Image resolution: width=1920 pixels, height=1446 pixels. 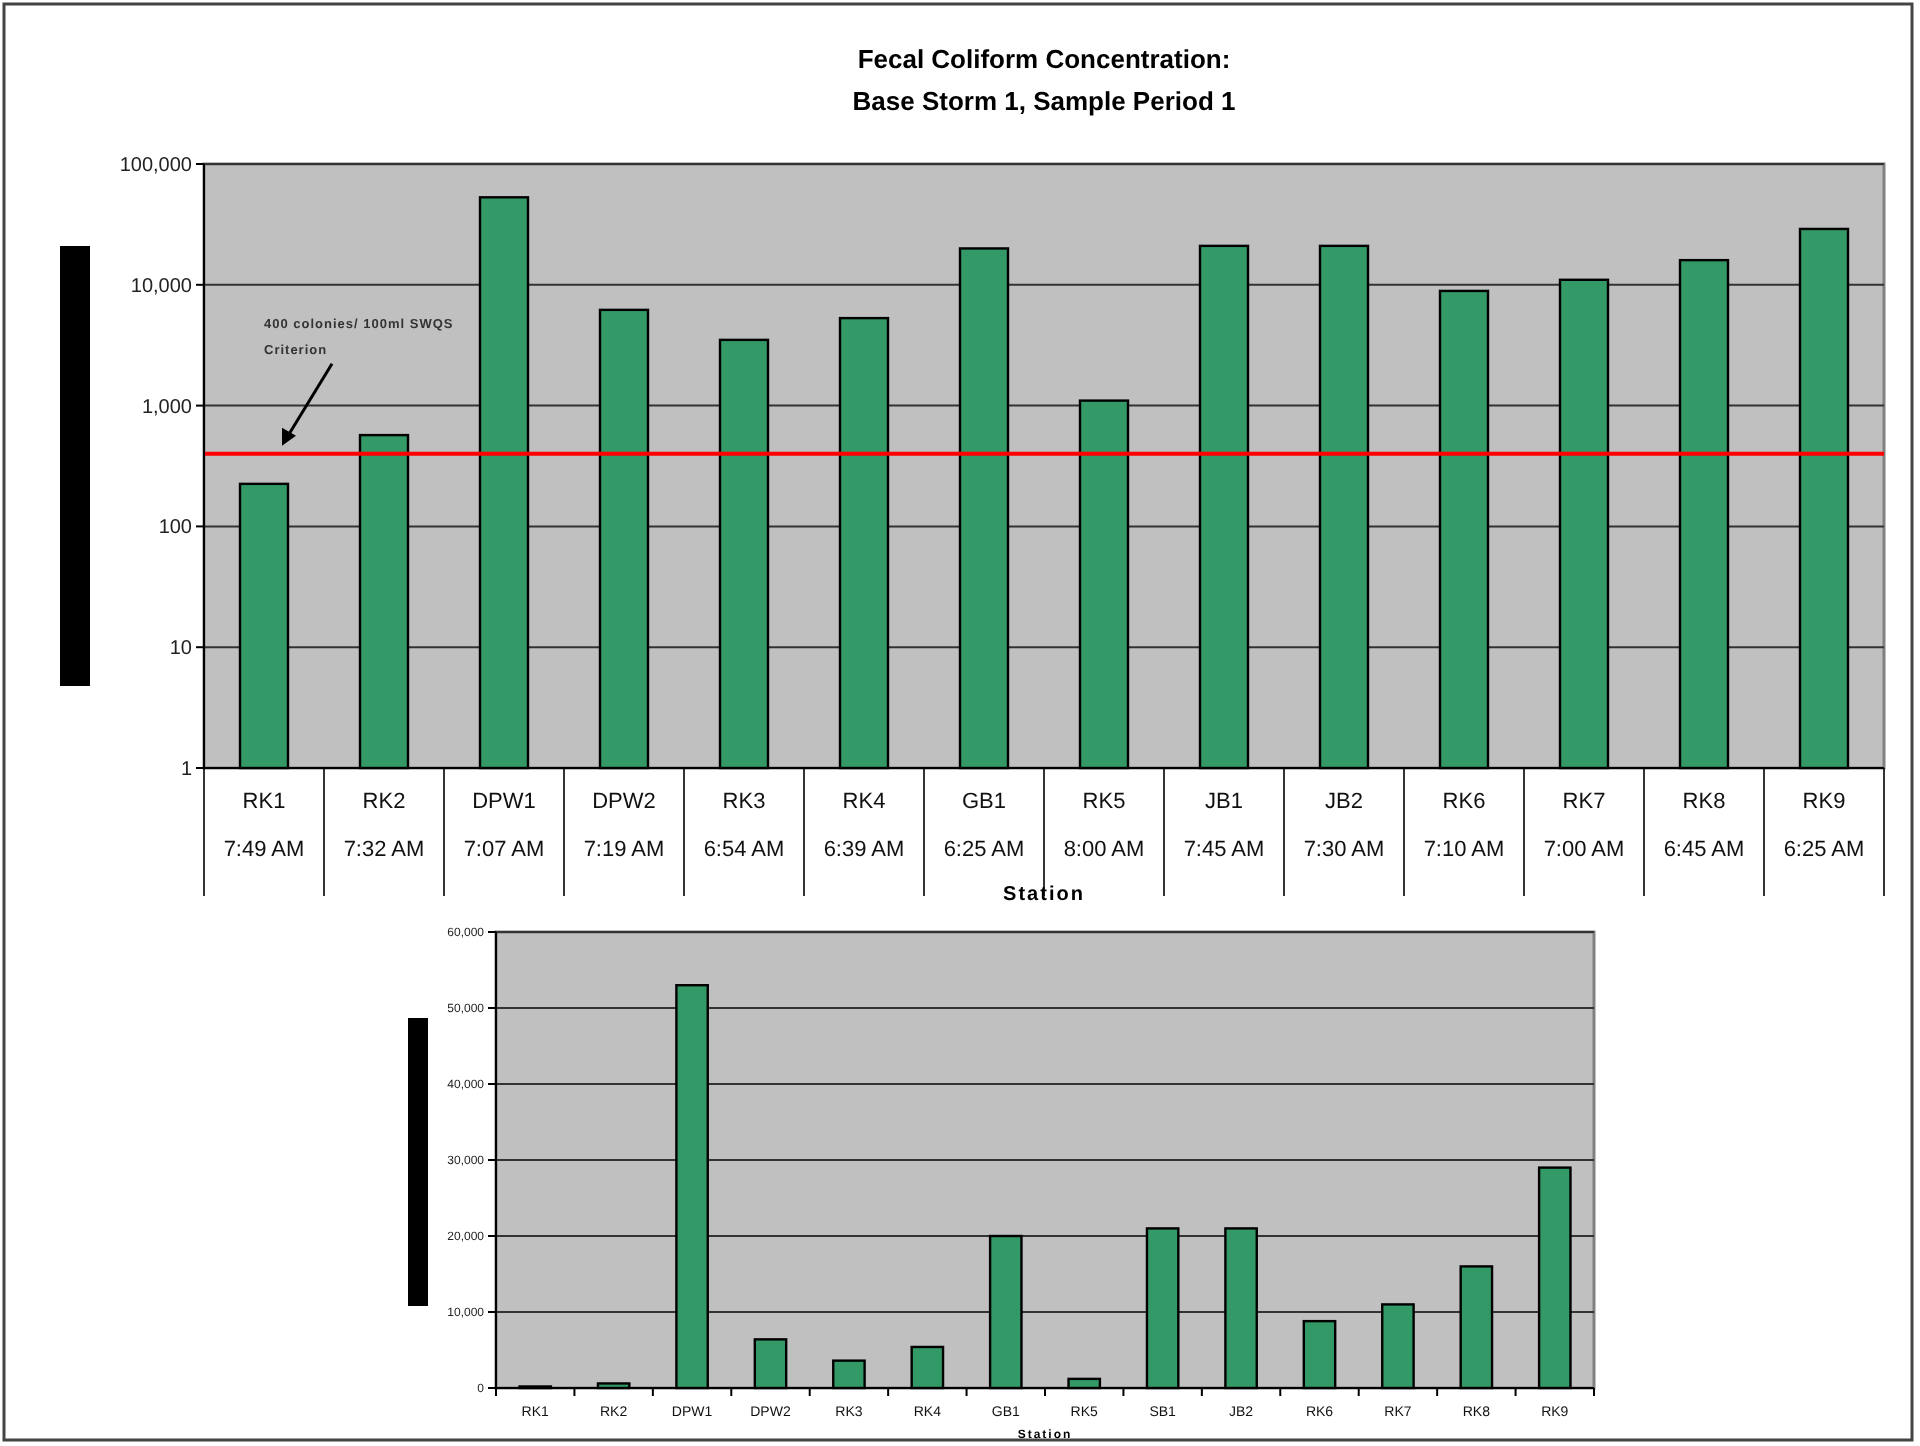 I want to click on y-tick-label: 10, so click(x=181, y=649).